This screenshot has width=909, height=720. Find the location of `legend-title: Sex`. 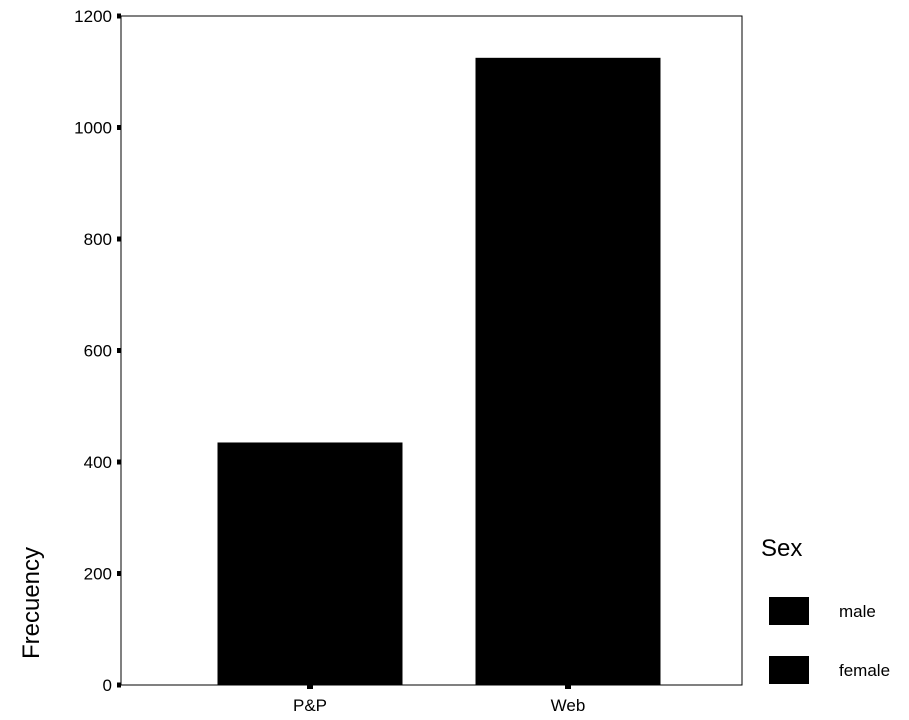

legend-title: Sex is located at coordinates (781, 548).